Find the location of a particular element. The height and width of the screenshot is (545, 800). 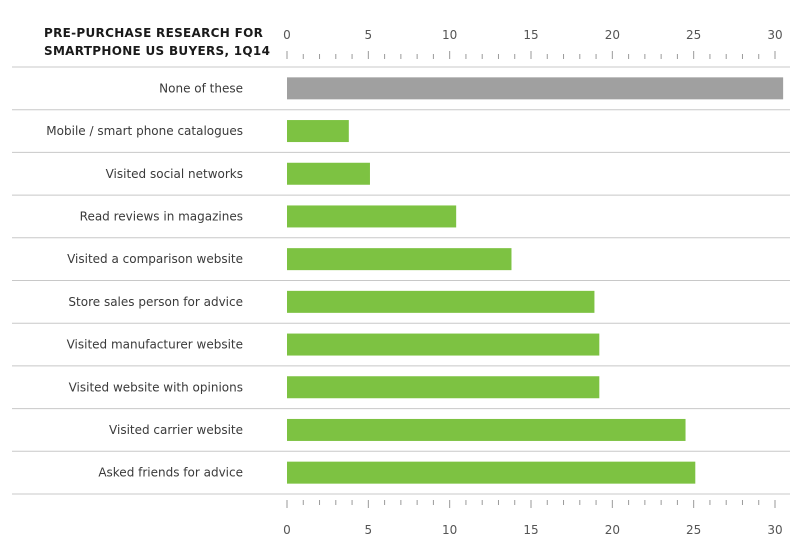

category-label: Store sales person for advice is located at coordinates (155, 302).